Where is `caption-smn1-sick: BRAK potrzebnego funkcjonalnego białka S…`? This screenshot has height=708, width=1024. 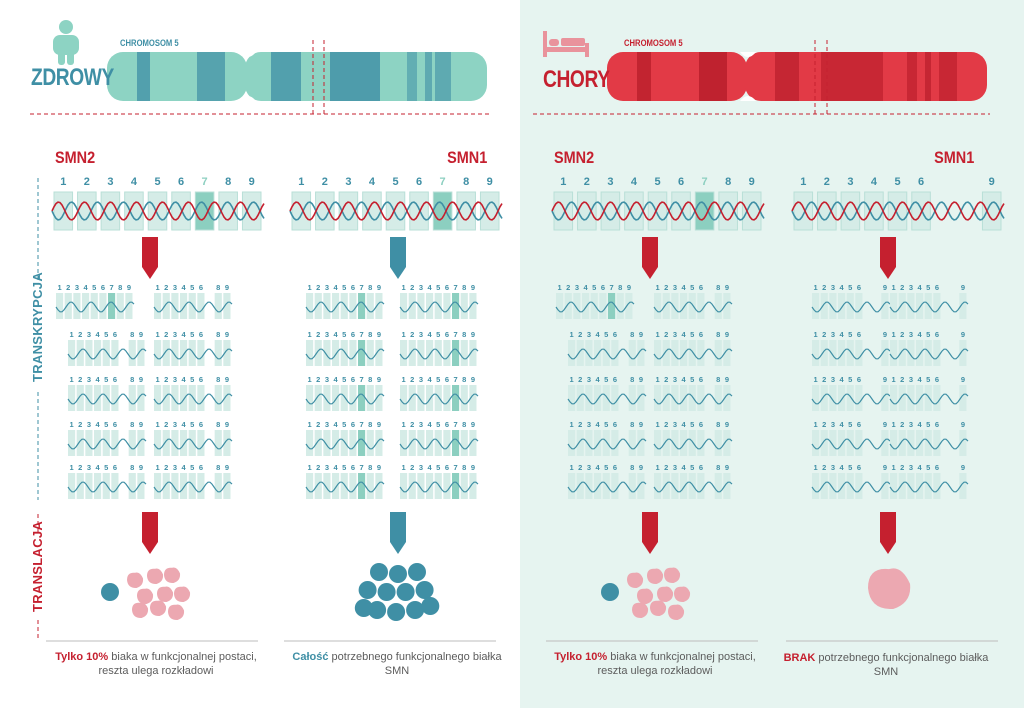 caption-smn1-sick: BRAK potrzebnego funkcjonalnego białka S… is located at coordinates (886, 665).